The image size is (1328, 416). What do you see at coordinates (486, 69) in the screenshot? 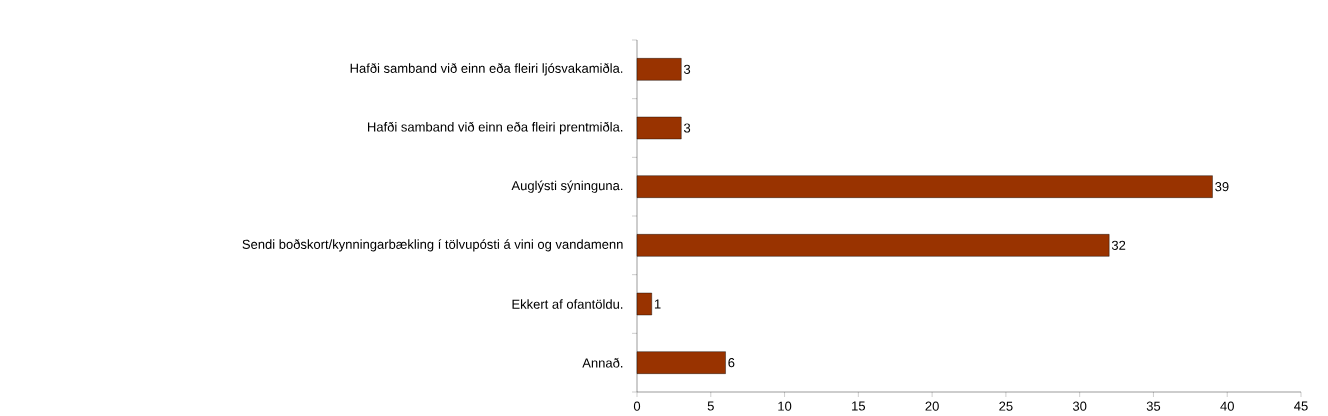
I see `y-tick-label: Hafði samband við einn eða fleiri ljósvakamiðla.` at bounding box center [486, 69].